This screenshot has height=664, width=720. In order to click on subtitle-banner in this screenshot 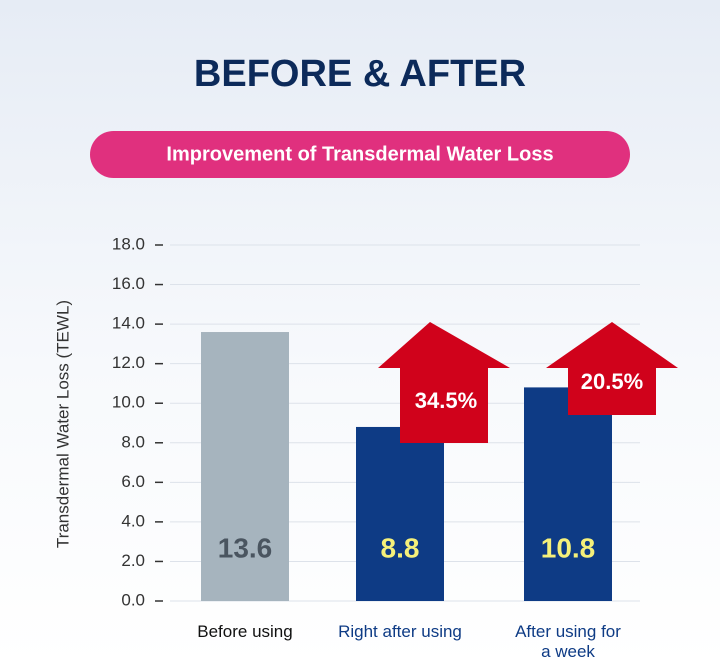, I will do `click(360, 154)`.